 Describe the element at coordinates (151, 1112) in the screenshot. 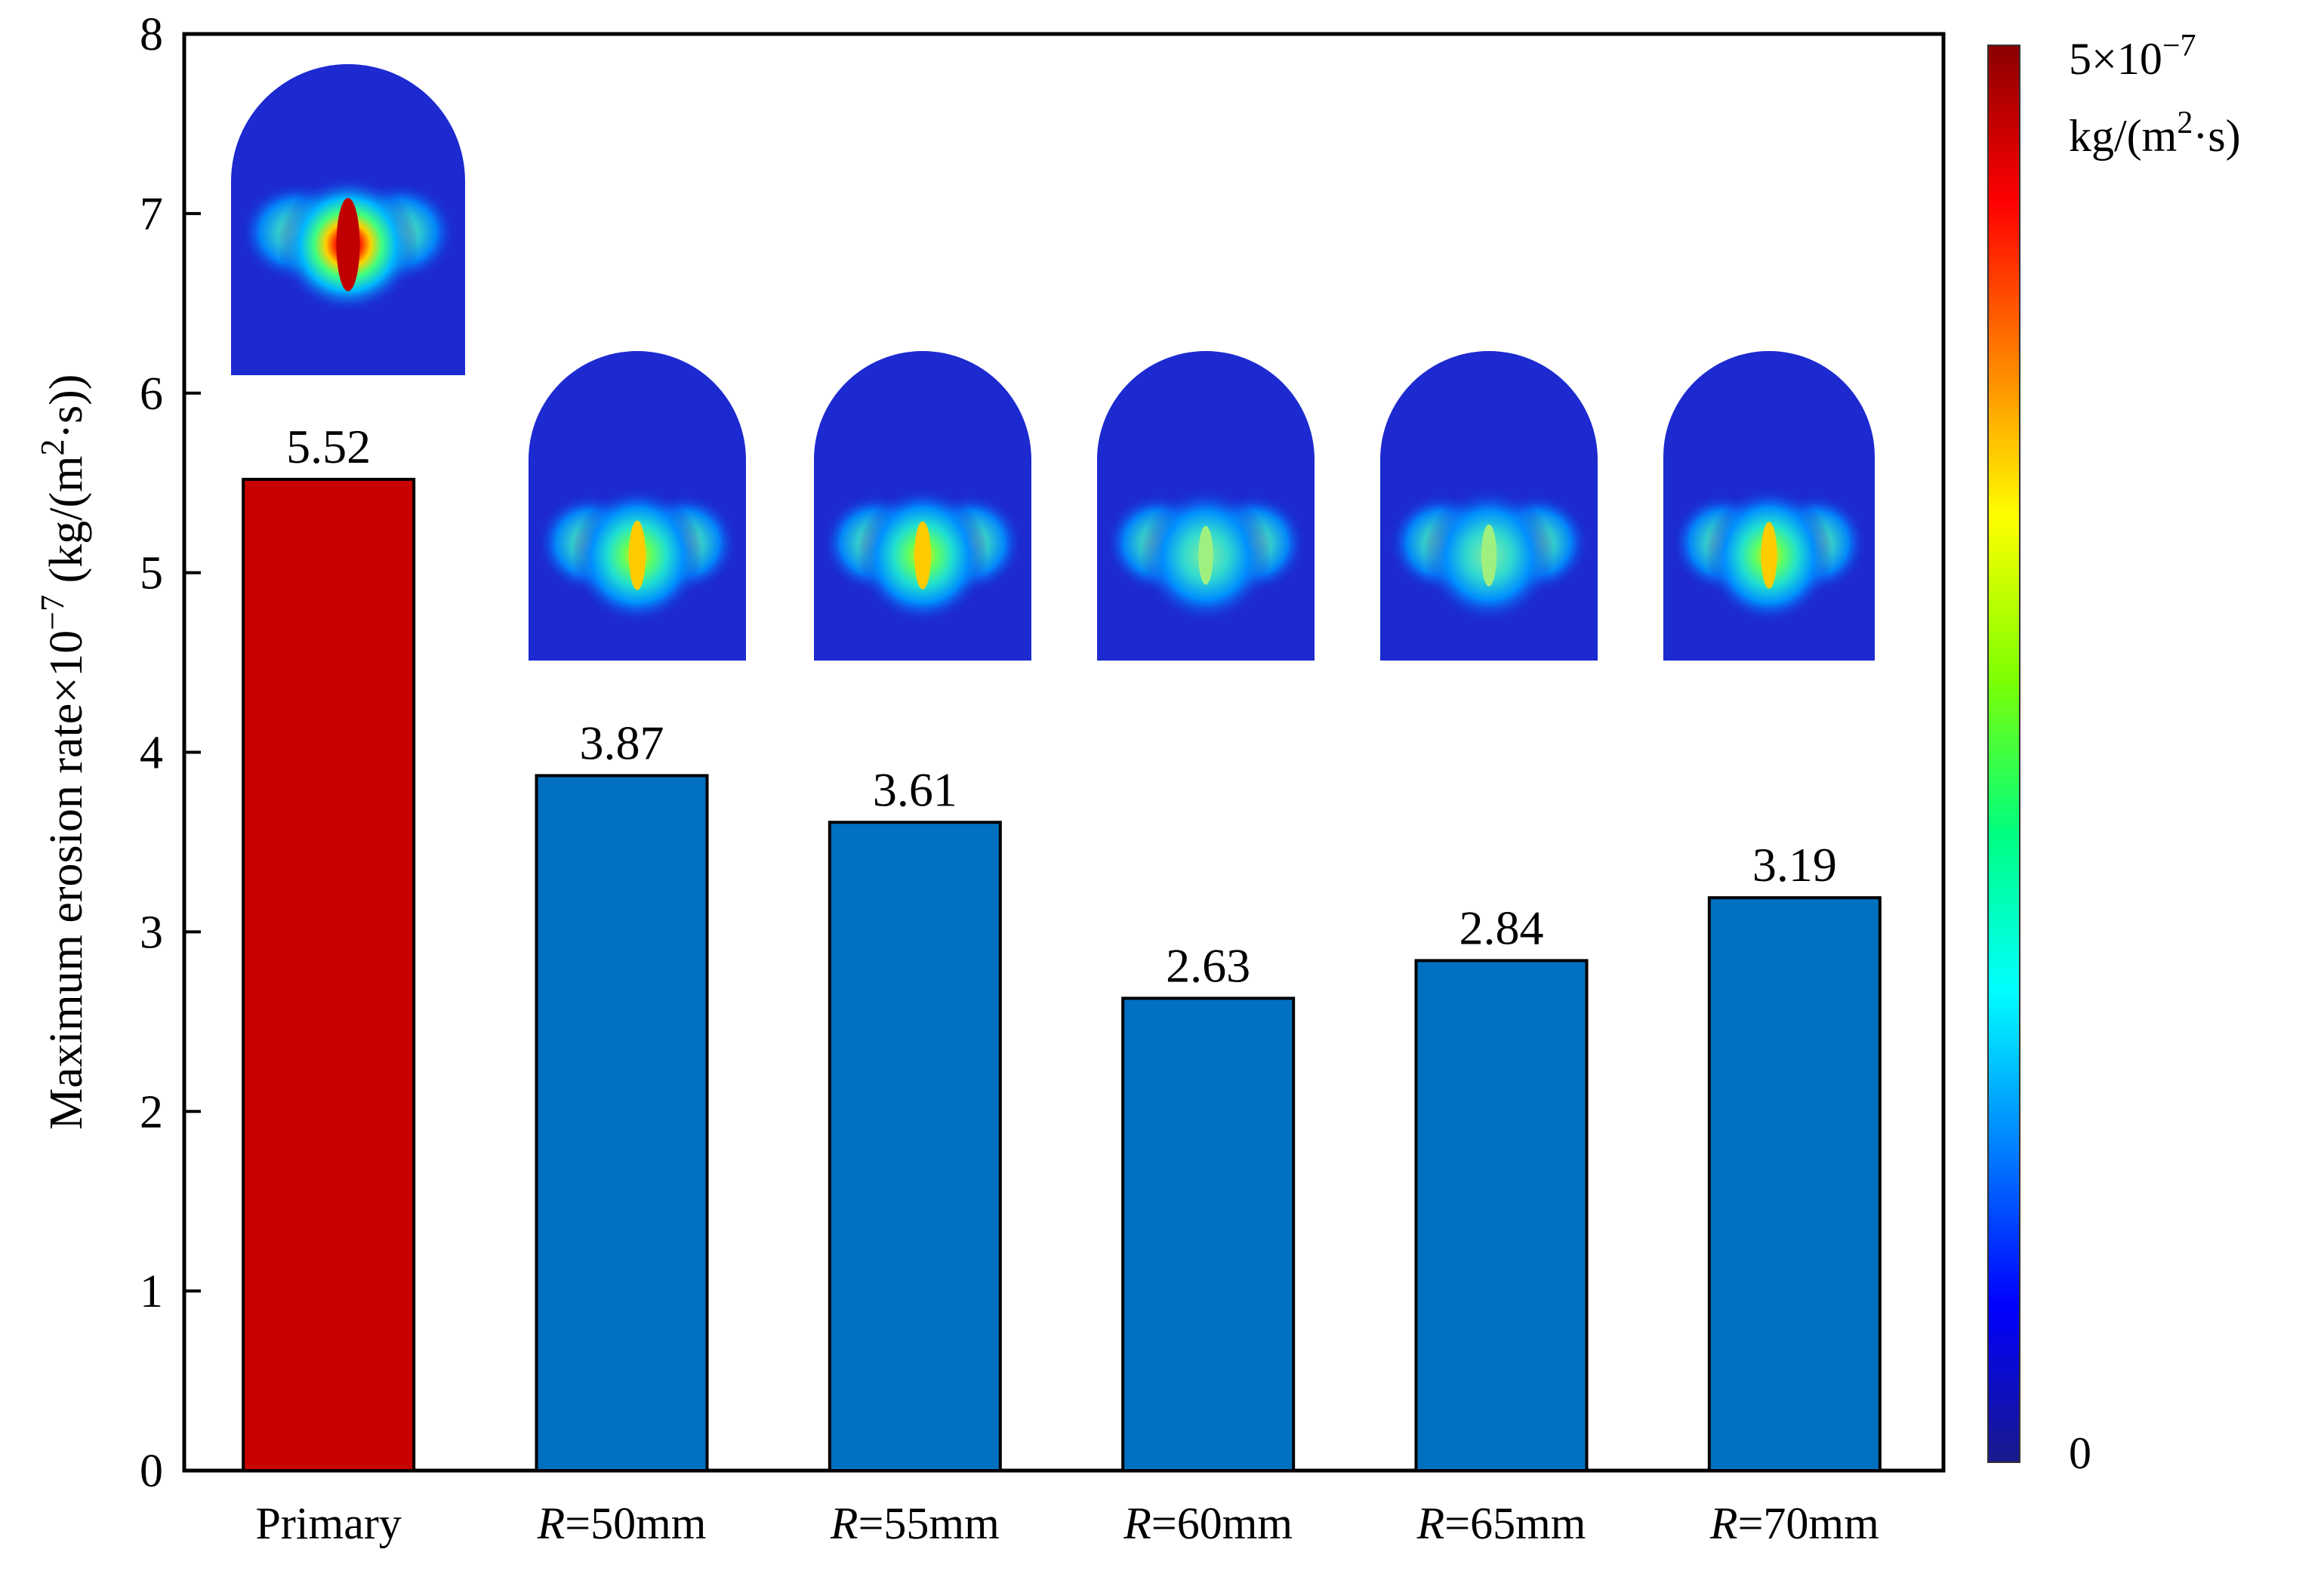

I see `y-tick-label: 2` at that location.